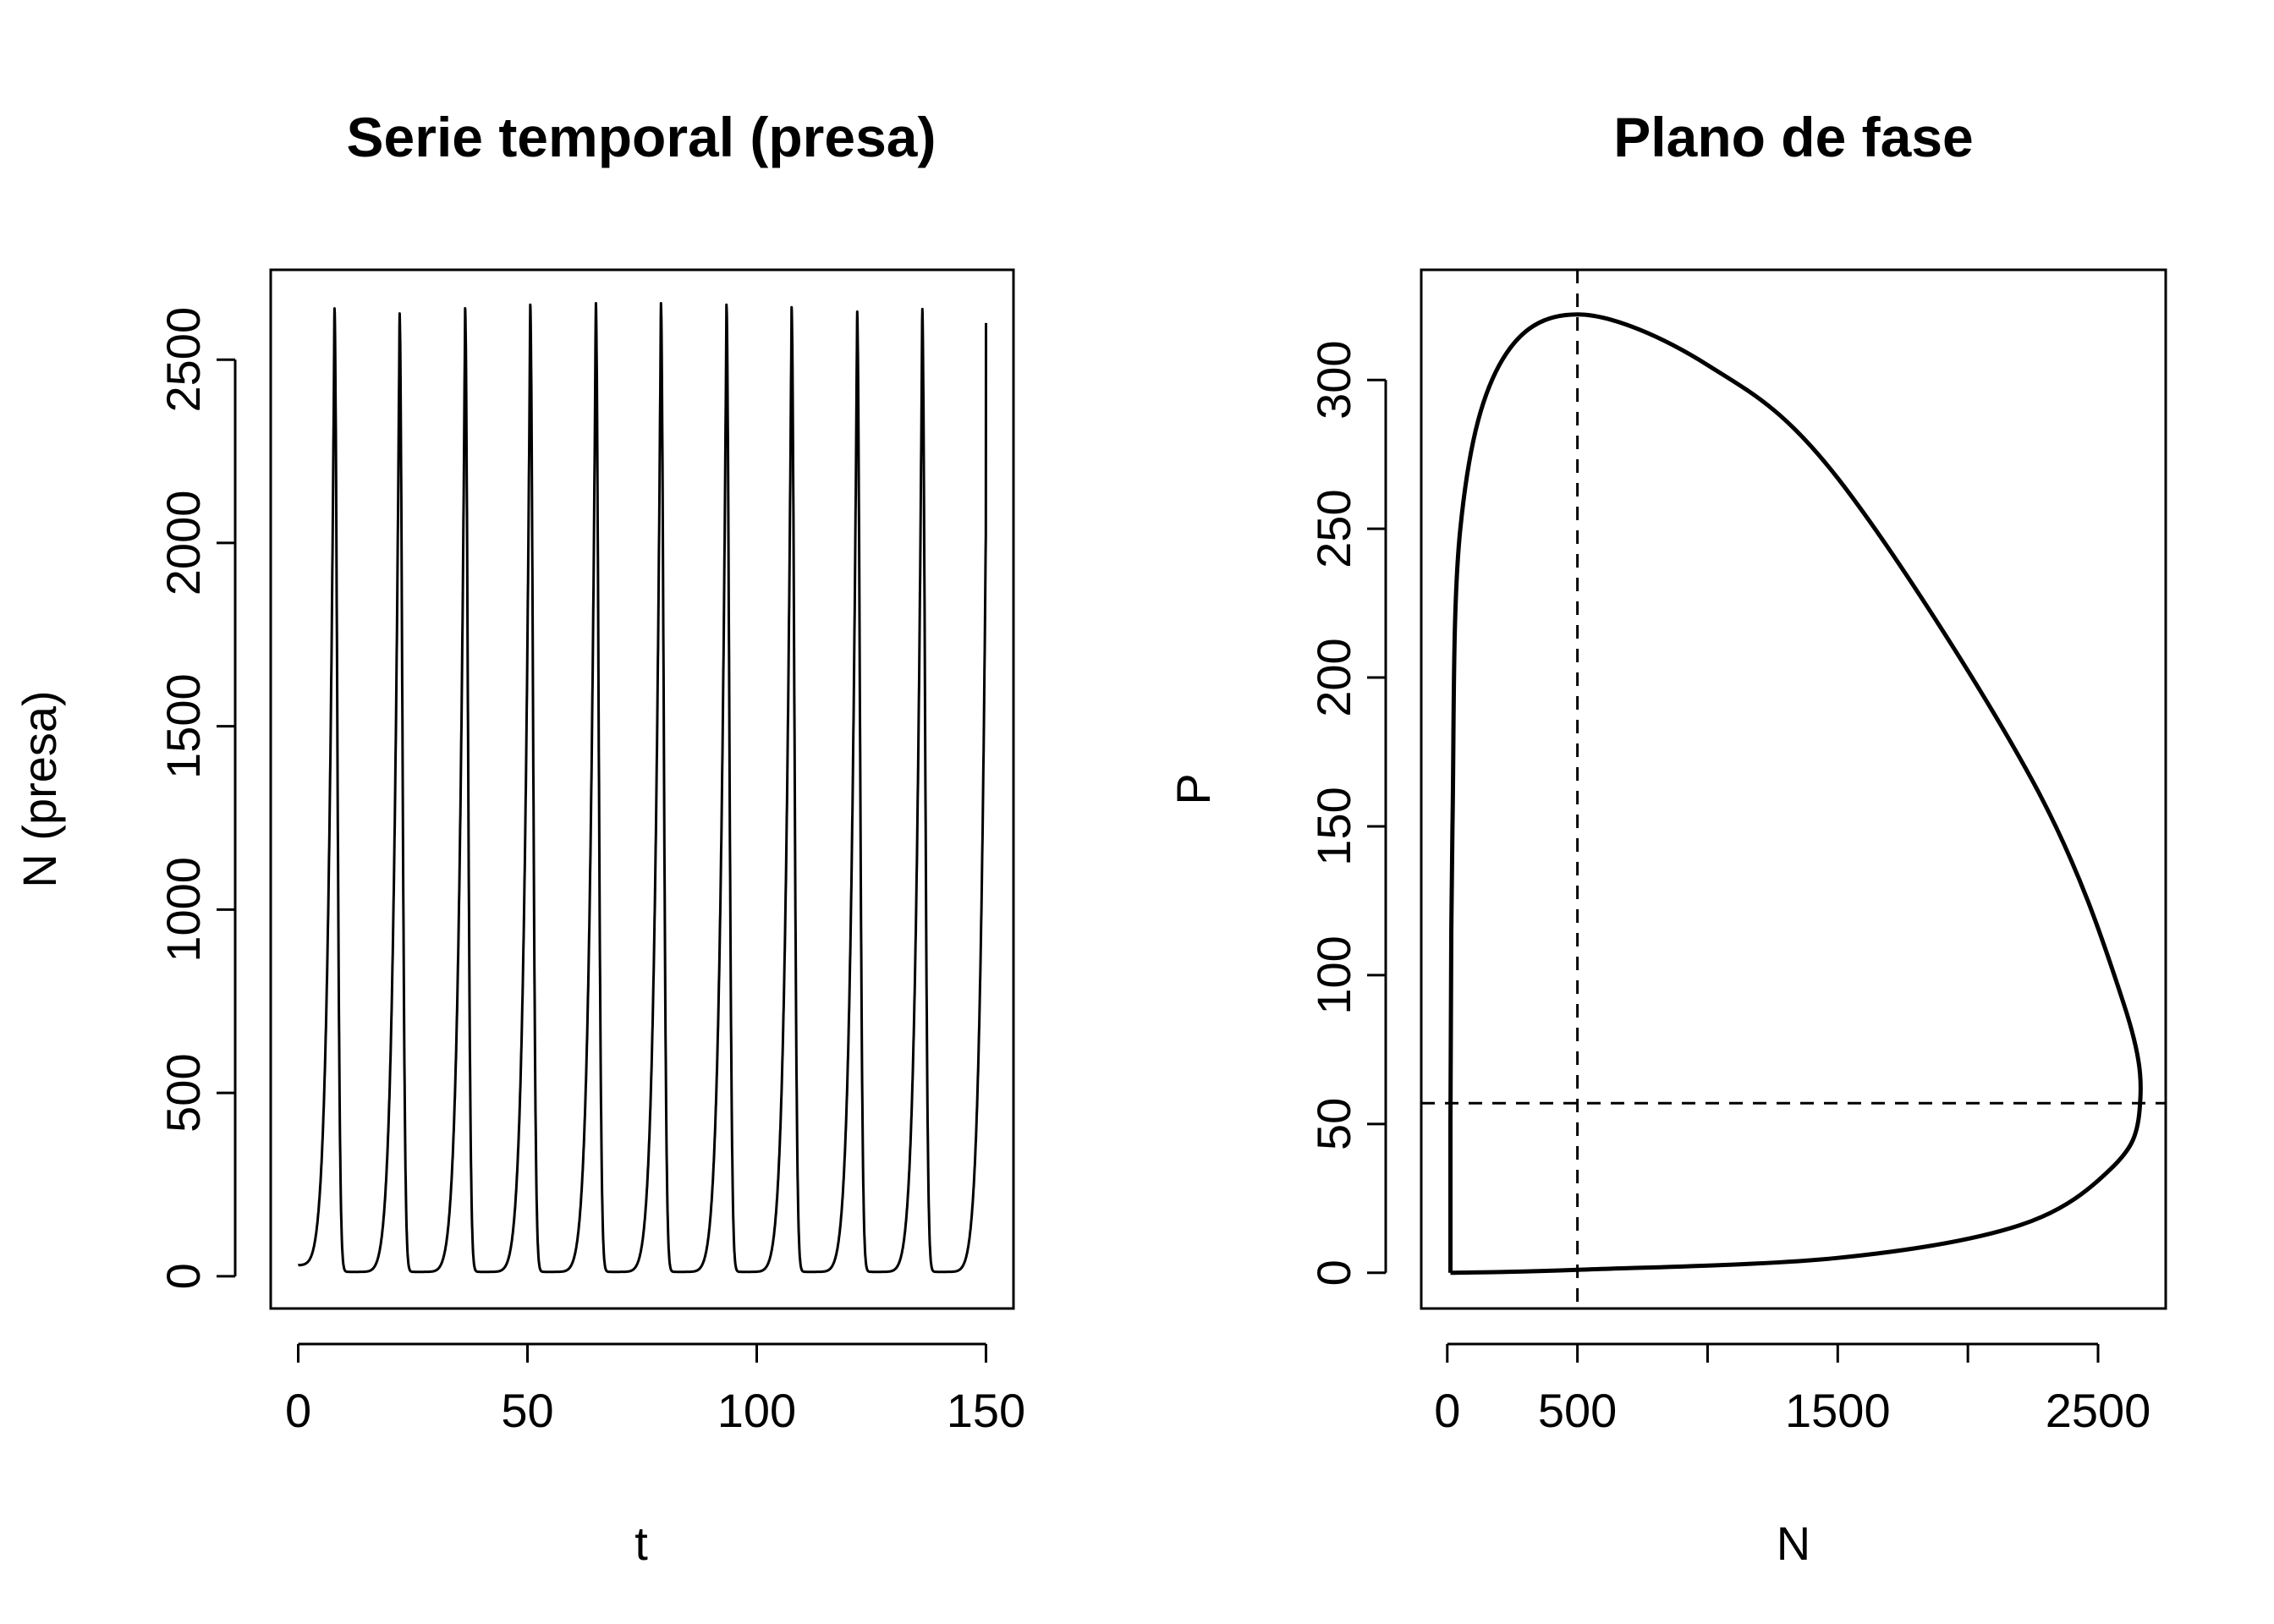 This screenshot has width=2274, height=1624. Describe the element at coordinates (655, 1390) in the screenshot. I see `time-series-x-axis: 0 50 100 150` at that location.